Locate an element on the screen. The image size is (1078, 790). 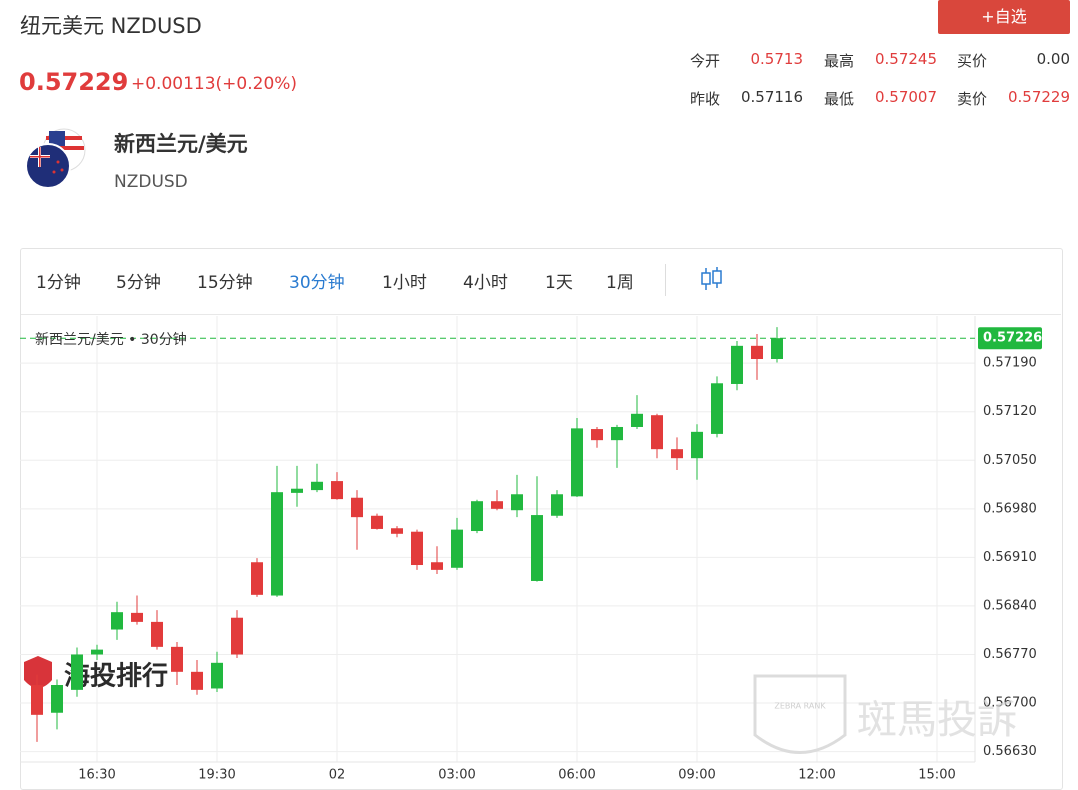
quote-label: 最低 is located at coordinates (839, 99).